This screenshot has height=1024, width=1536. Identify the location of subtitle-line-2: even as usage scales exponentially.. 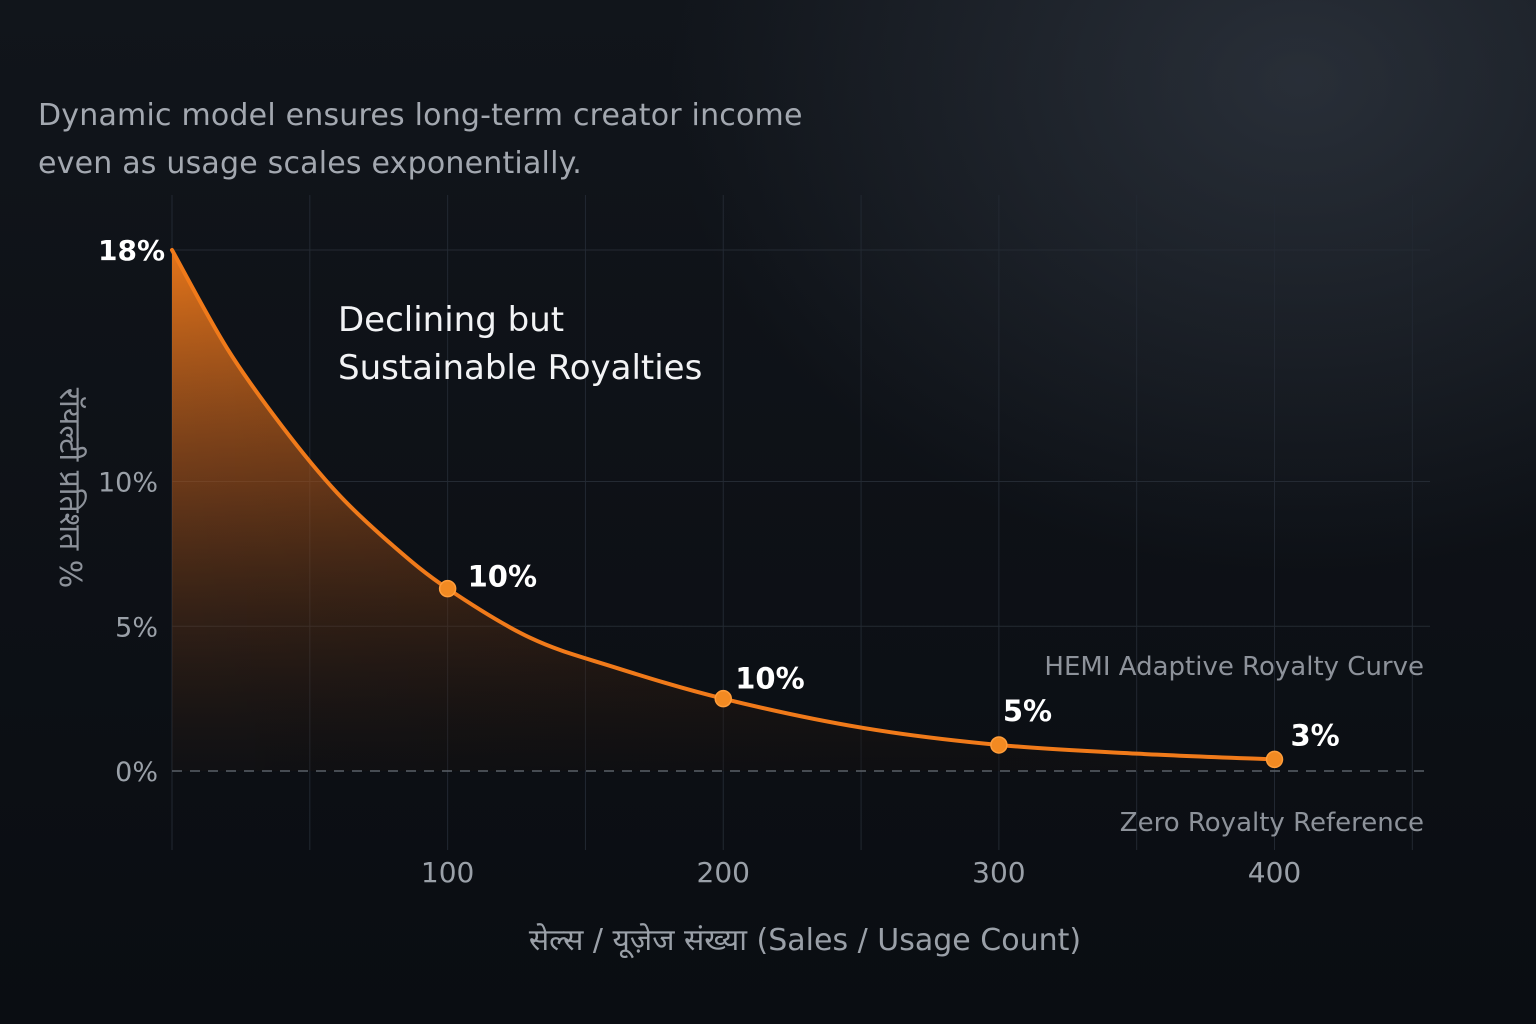
(310, 163).